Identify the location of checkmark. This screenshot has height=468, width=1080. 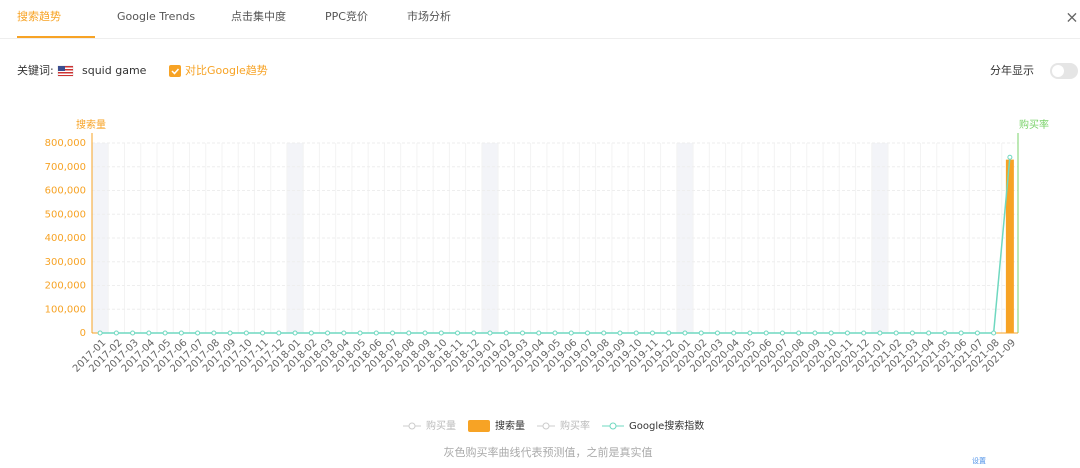
(175, 71).